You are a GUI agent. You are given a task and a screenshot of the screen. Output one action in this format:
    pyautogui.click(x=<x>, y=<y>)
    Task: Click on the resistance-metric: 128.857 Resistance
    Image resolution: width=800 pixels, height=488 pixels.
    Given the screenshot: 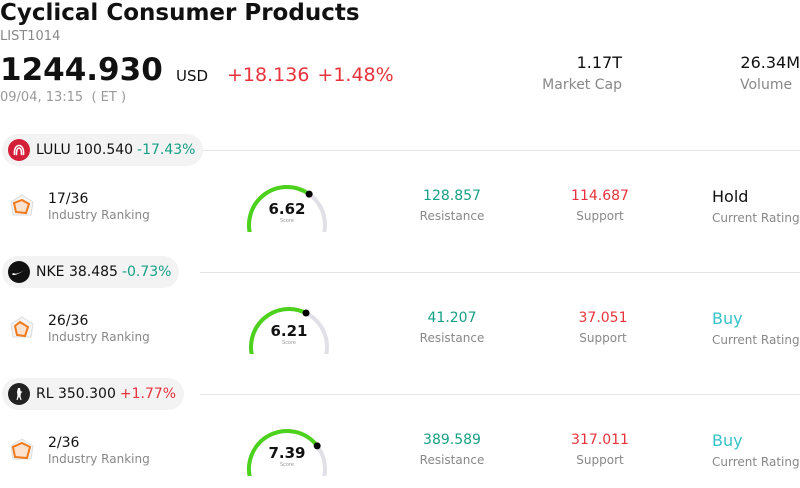 What is the action you would take?
    pyautogui.click(x=452, y=205)
    